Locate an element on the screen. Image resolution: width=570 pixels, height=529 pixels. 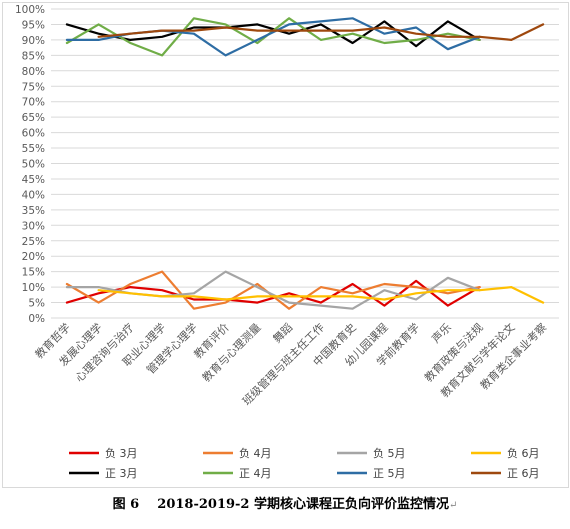
figure-caption: 图 6 2018-2019-2 学期核心课程正负向评价监控情况↵ is located at coordinates (285, 502).